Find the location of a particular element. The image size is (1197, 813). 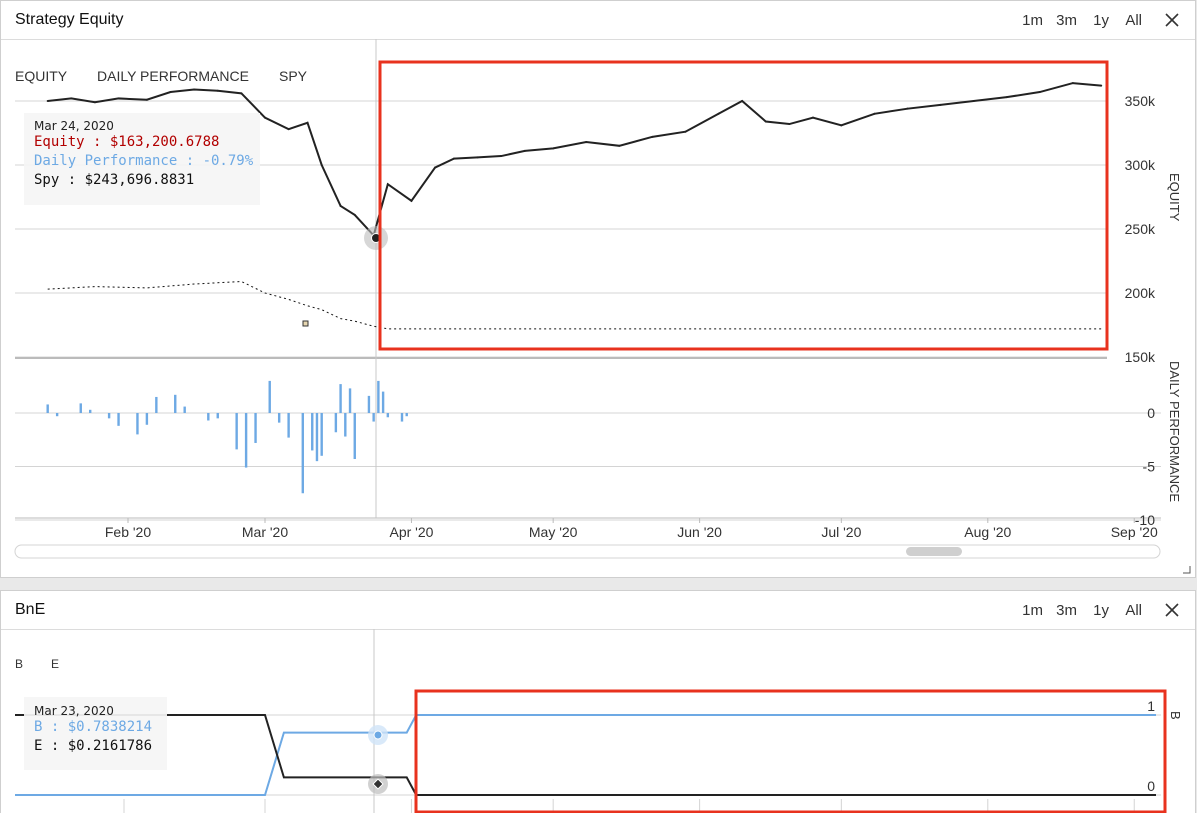

hover-point-b is located at coordinates (378, 735).